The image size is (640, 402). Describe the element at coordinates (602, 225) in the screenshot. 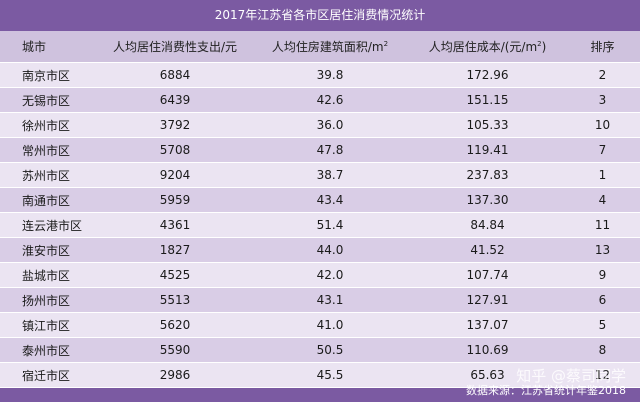

I see `rank-cell: 11` at that location.